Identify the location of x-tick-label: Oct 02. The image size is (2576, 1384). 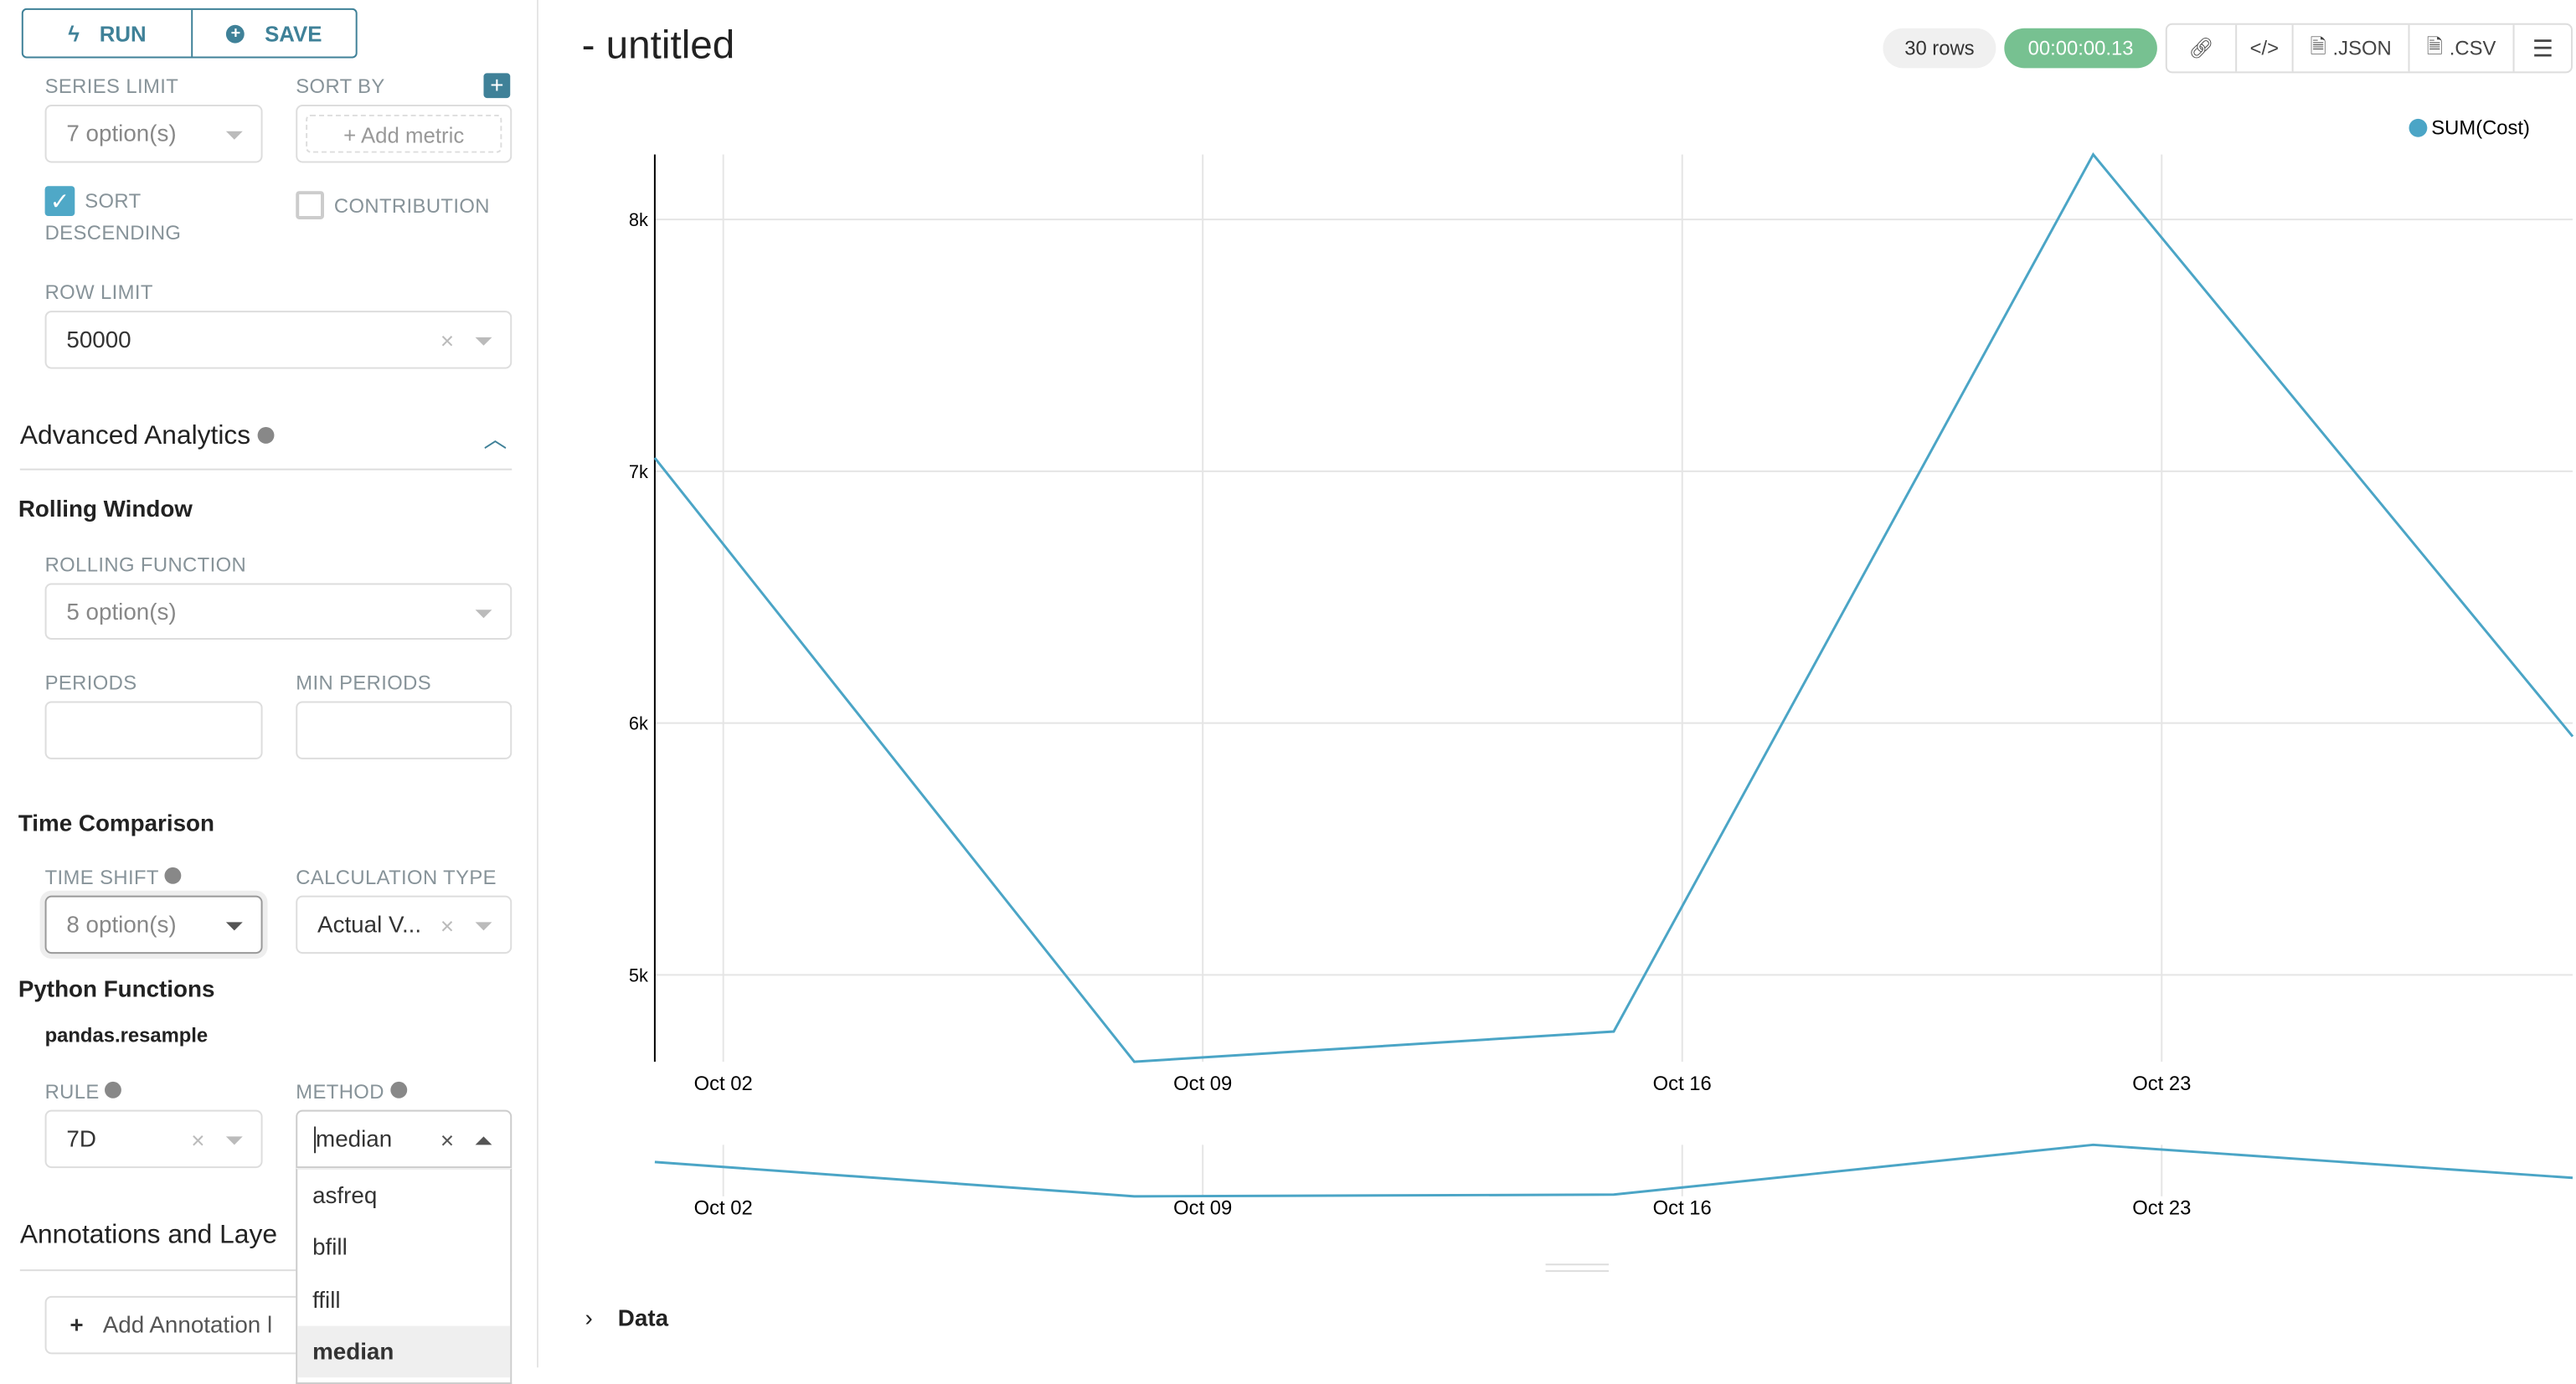
(723, 1084).